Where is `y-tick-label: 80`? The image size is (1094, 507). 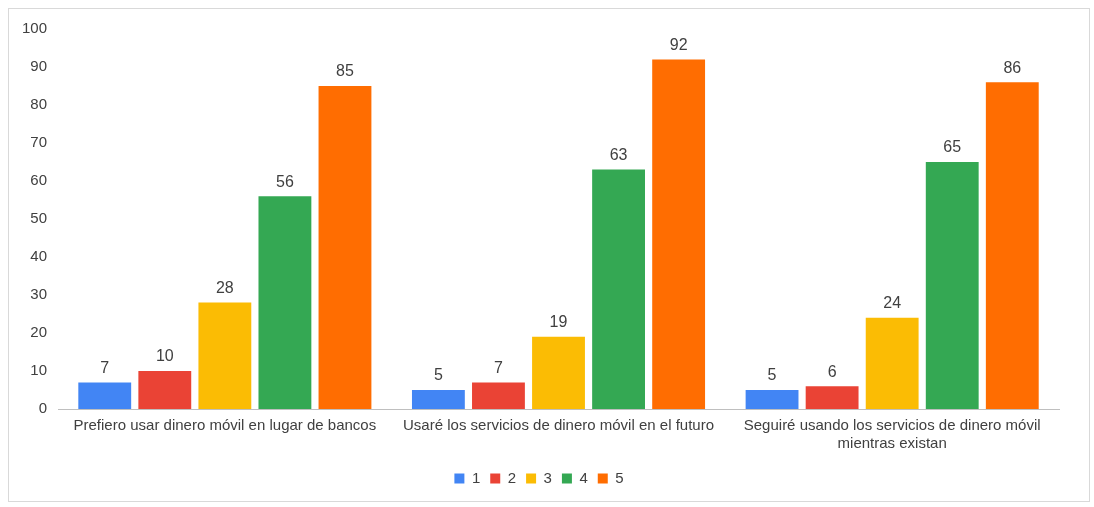
y-tick-label: 80 is located at coordinates (39, 104).